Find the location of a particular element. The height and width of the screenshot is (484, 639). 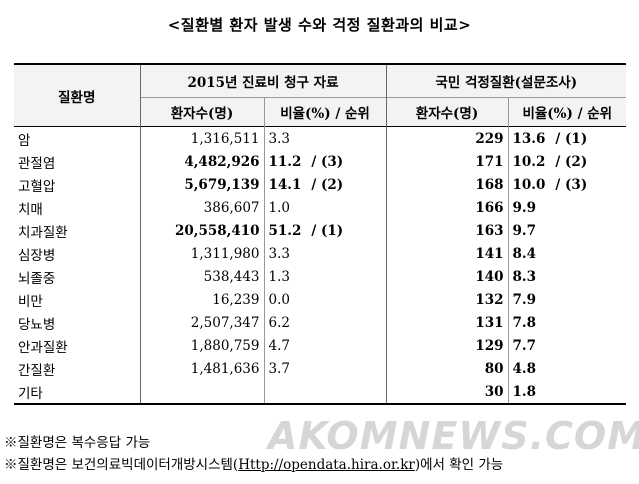

table-row: 심장병 1,311,980 3.3 141 8.4 is located at coordinates (320, 253).